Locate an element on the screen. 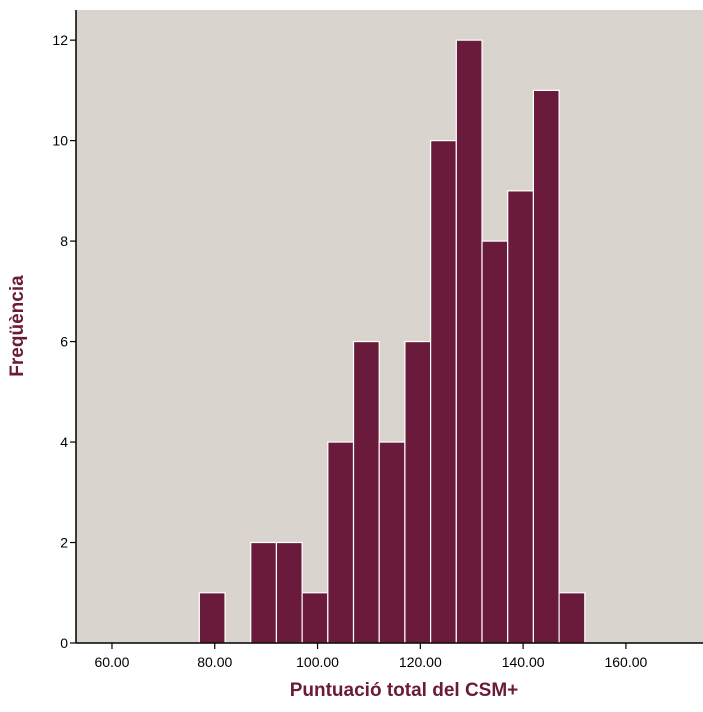 The image size is (703, 712). x-tick-label-3: 120.00 is located at coordinates (420, 662).